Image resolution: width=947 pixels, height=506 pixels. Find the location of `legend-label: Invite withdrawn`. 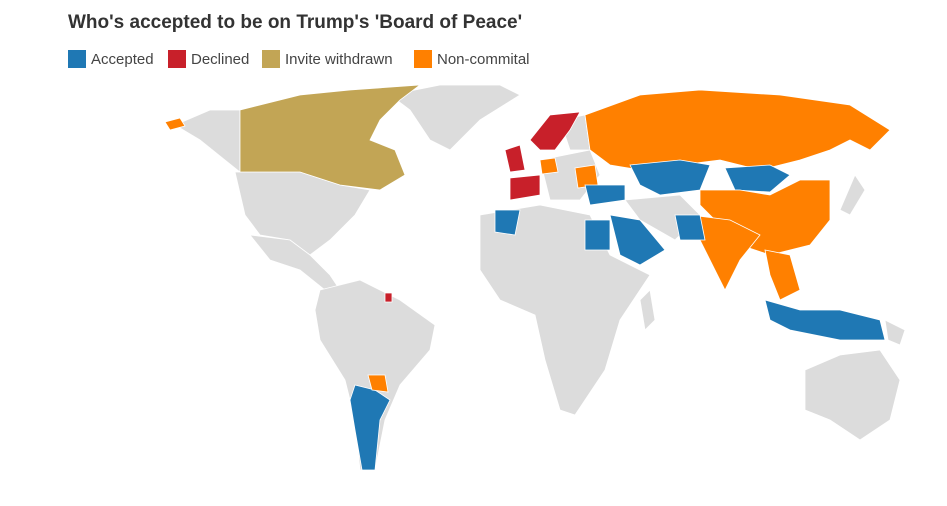

legend-label: Invite withdrawn is located at coordinates (339, 59).